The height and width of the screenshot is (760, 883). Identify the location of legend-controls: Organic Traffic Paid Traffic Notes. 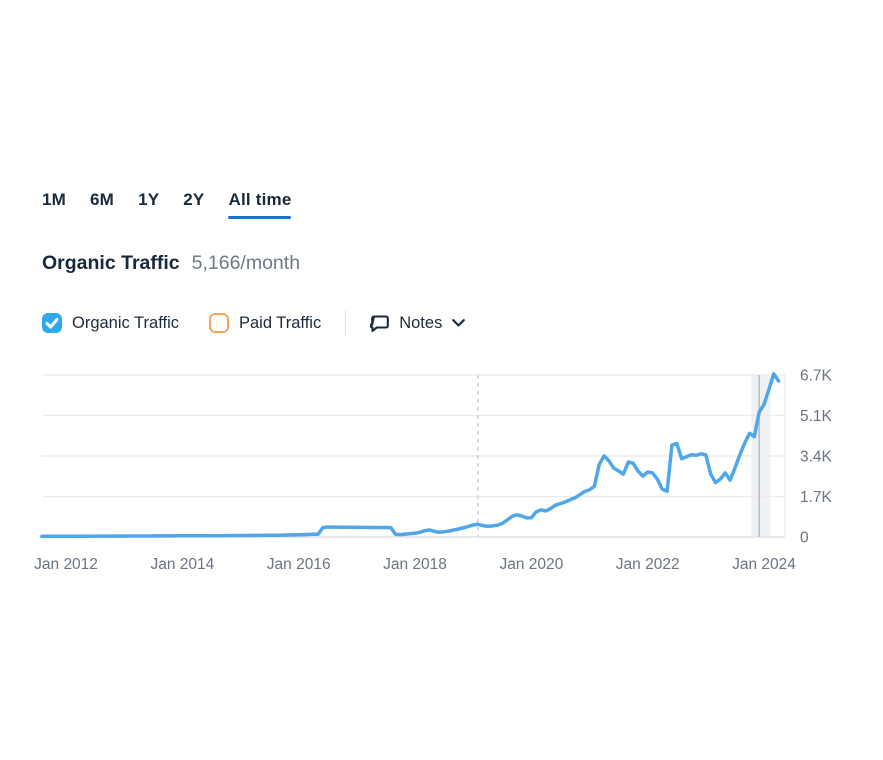
(254, 323).